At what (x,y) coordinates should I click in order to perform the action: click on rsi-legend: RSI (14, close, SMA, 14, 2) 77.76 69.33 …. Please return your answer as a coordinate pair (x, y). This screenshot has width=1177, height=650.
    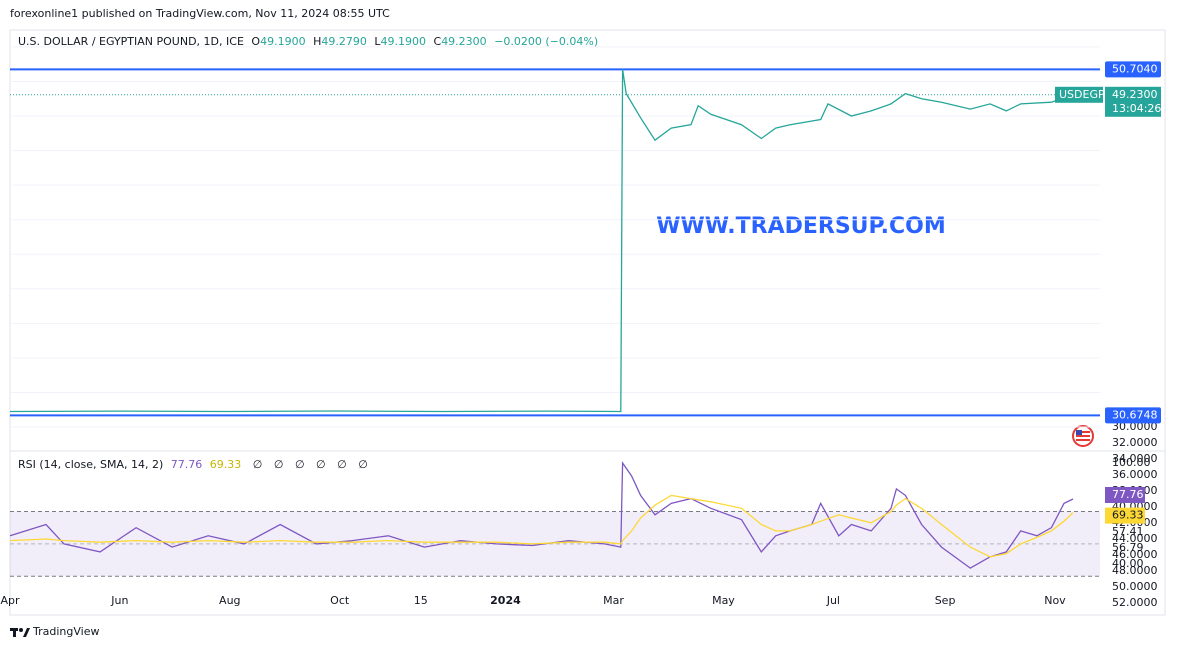
    Looking at the image, I should click on (193, 464).